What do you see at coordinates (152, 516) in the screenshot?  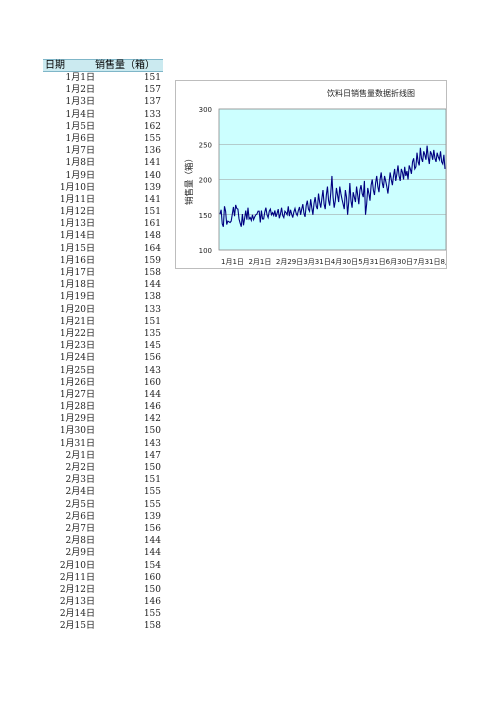 I see `sales-cell: 139` at bounding box center [152, 516].